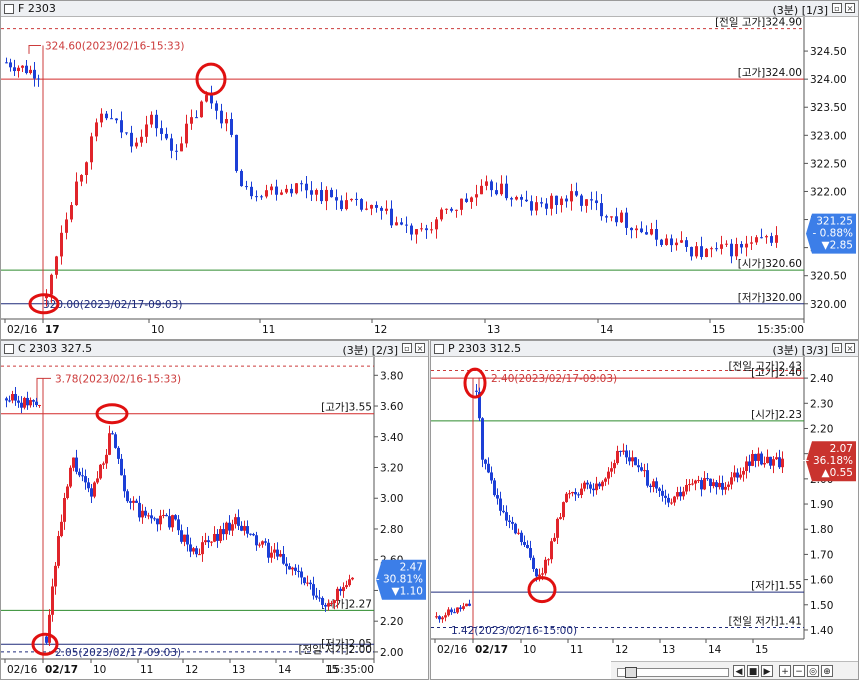 This screenshot has width=859, height=680. Describe the element at coordinates (621, 650) in the screenshot. I see `x-tick-label: 12` at that location.